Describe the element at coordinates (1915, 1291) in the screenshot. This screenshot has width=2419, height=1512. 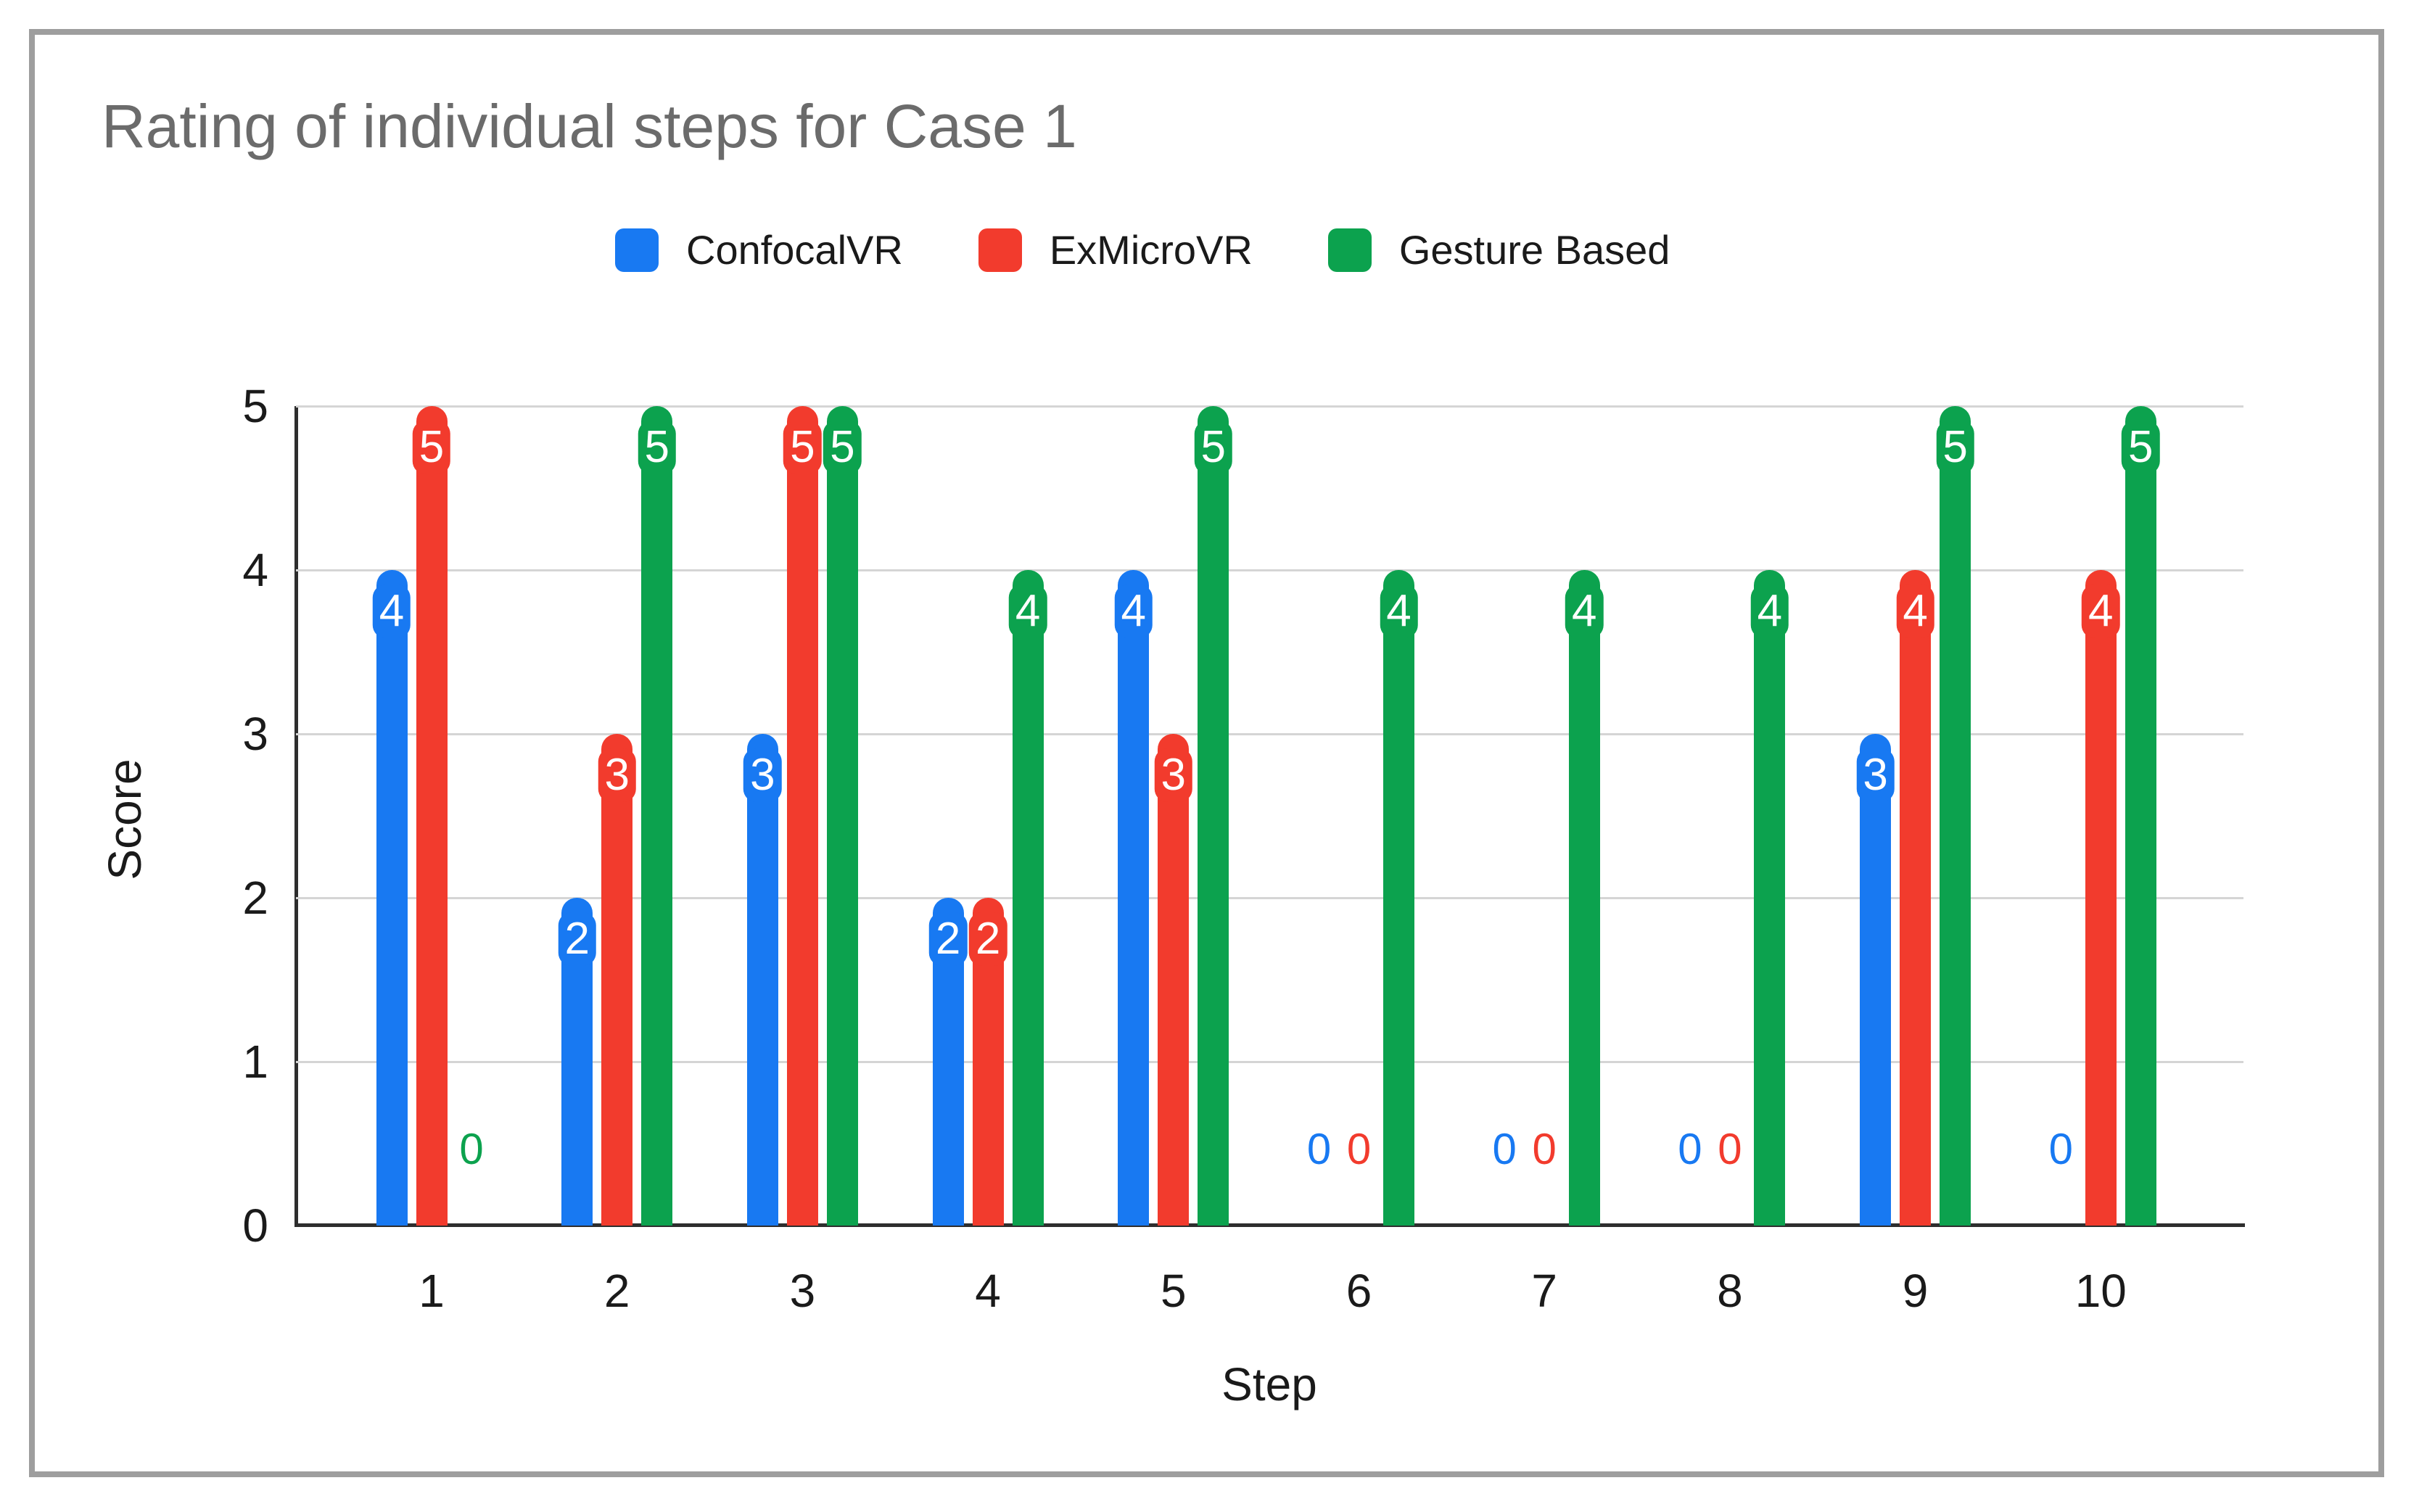
I see `x-tick-label-9: 9` at that location.